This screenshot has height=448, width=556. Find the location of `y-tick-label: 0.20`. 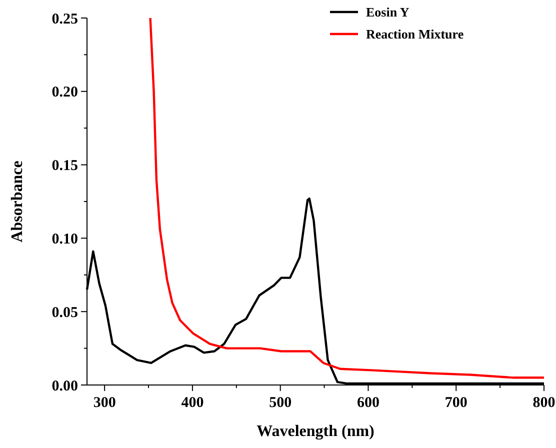

y-tick-label: 0.20 is located at coordinates (65, 92).